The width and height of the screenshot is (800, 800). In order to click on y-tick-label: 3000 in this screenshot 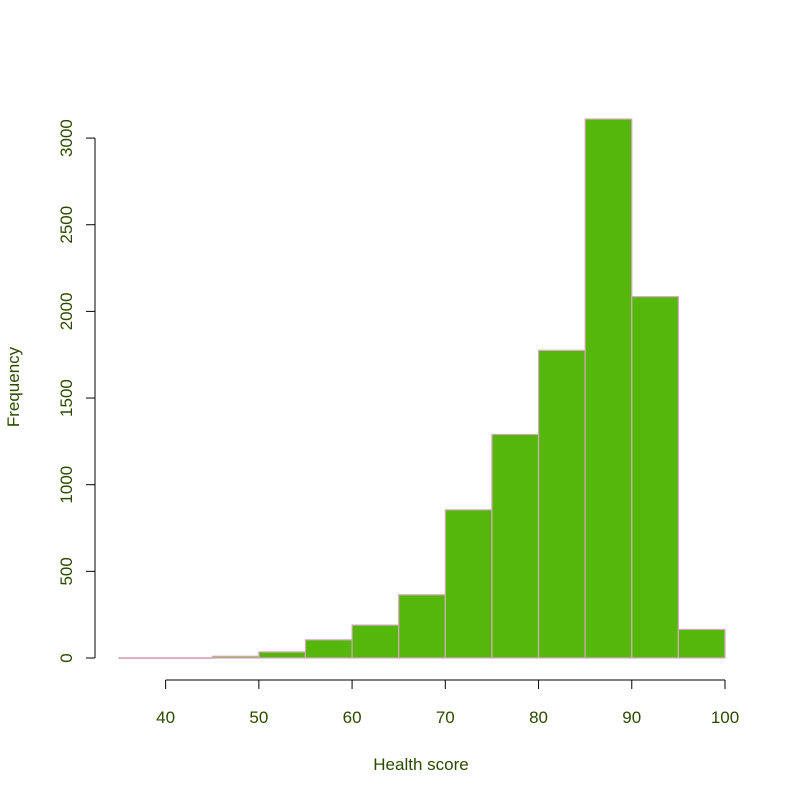, I will do `click(66, 138)`.